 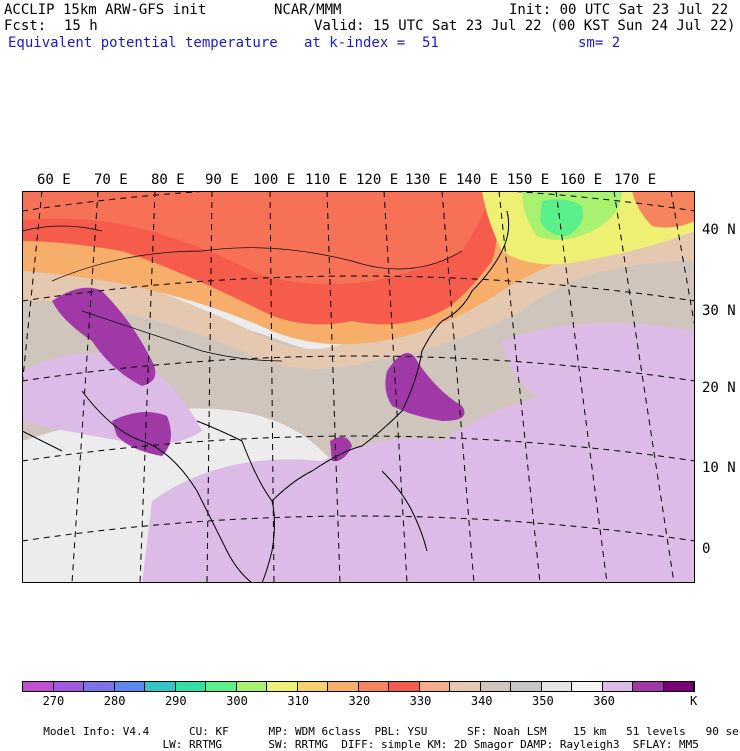 I want to click on longitude-label: 120 E, so click(x=377, y=180).